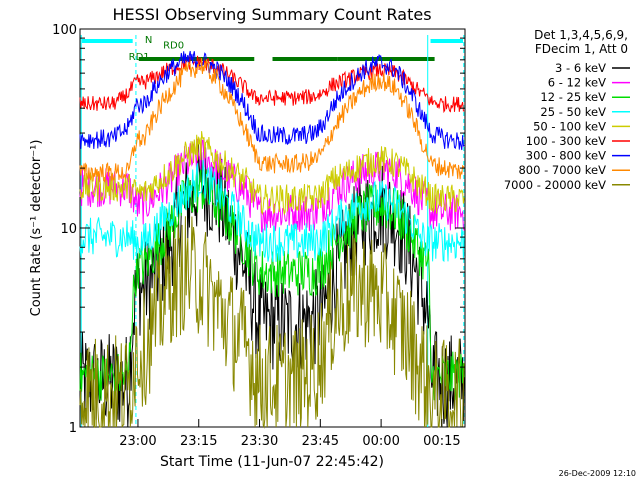 The height and width of the screenshot is (480, 640). I want to click on legend-label-6: 300 - 800 keV, so click(566, 156).